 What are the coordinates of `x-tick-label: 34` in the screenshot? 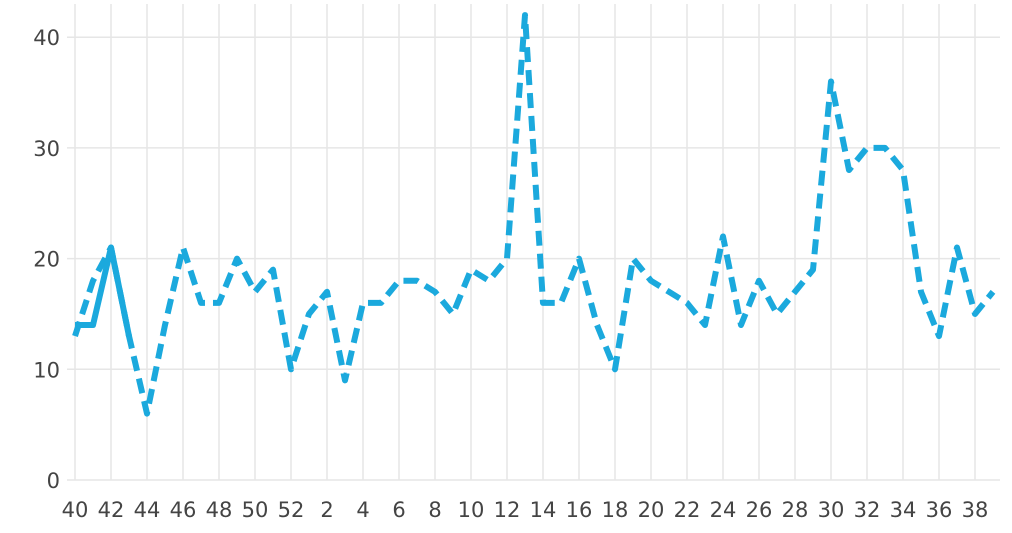 It's located at (903, 510).